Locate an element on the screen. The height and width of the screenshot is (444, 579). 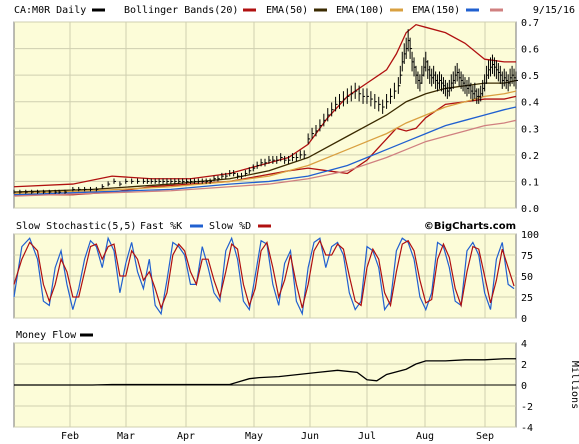
y-tick-label: 0.5 is located at coordinates (530, 76).